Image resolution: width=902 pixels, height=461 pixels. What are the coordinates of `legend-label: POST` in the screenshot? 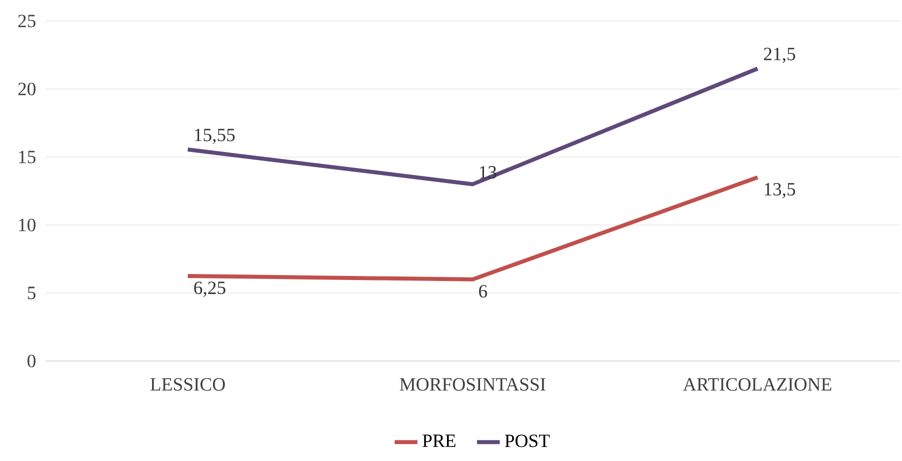 It's located at (527, 441).